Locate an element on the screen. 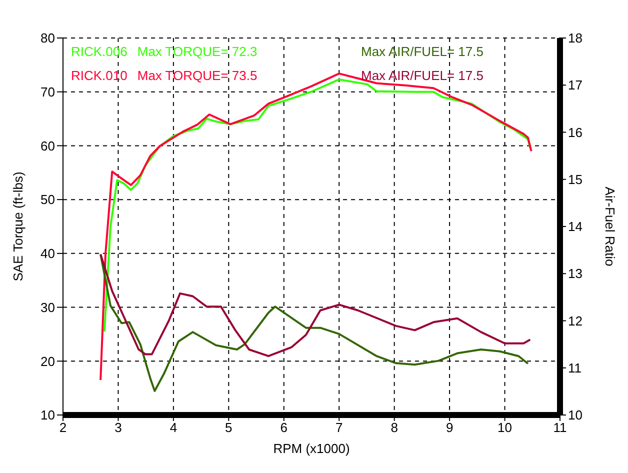  x-tick-label: 3 is located at coordinates (118, 428).